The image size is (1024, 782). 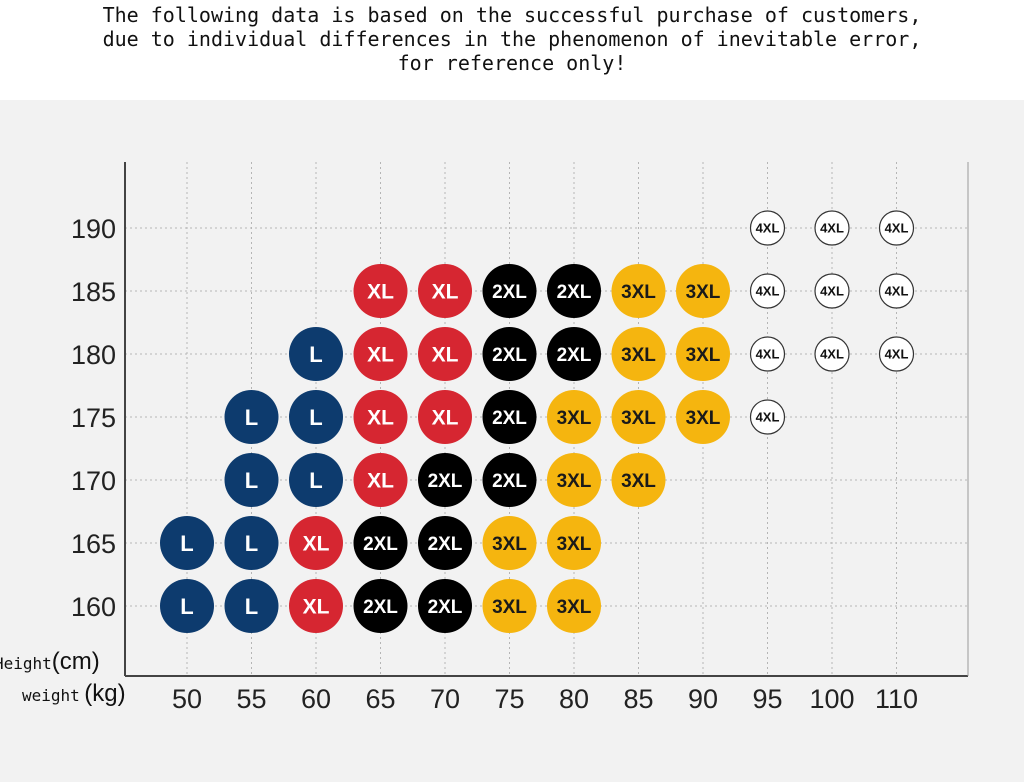 What do you see at coordinates (93, 481) in the screenshot?
I see `y-tick-label: 170` at bounding box center [93, 481].